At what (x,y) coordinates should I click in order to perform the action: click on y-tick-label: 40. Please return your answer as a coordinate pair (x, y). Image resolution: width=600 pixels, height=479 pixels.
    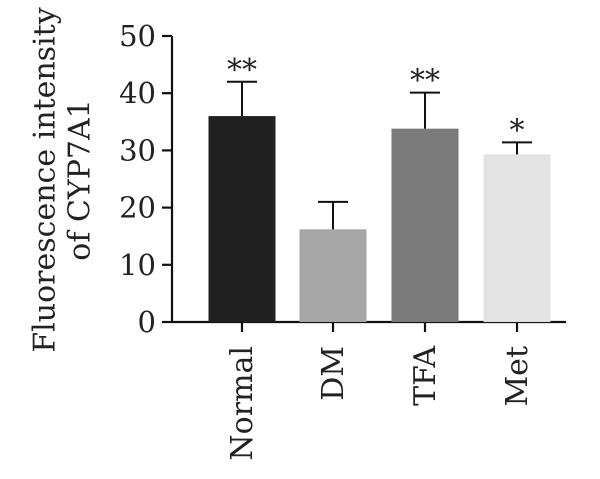
    Looking at the image, I should click on (137, 93).